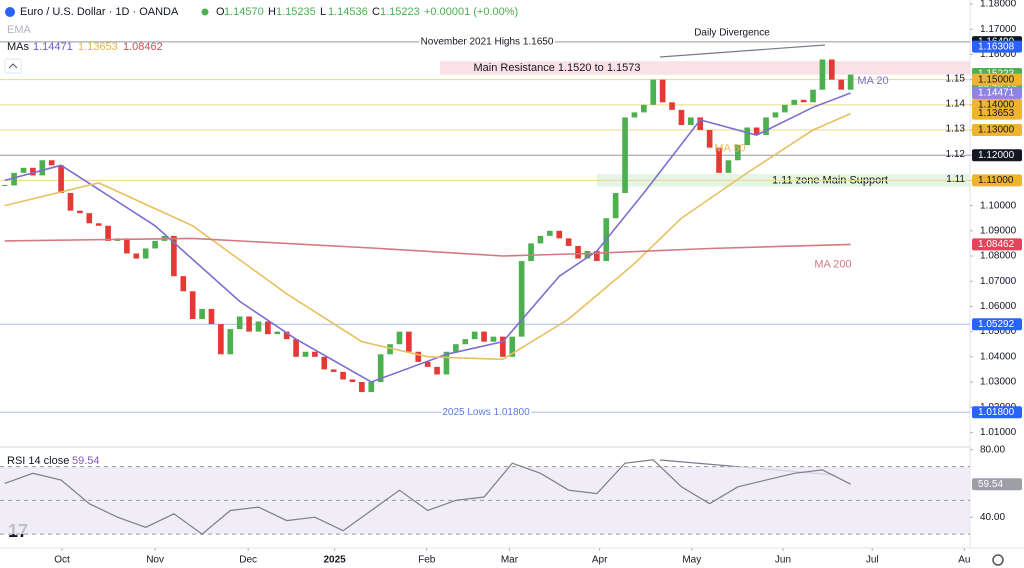  Describe the element at coordinates (964, 560) in the screenshot. I see `x-tick-label: Au` at that location.